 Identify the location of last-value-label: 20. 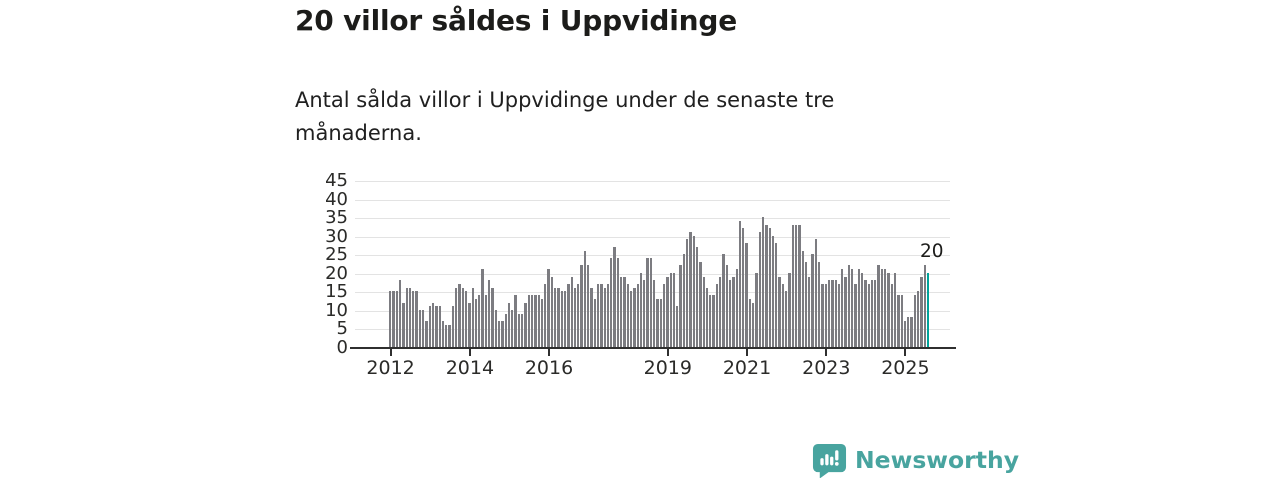
(932, 251).